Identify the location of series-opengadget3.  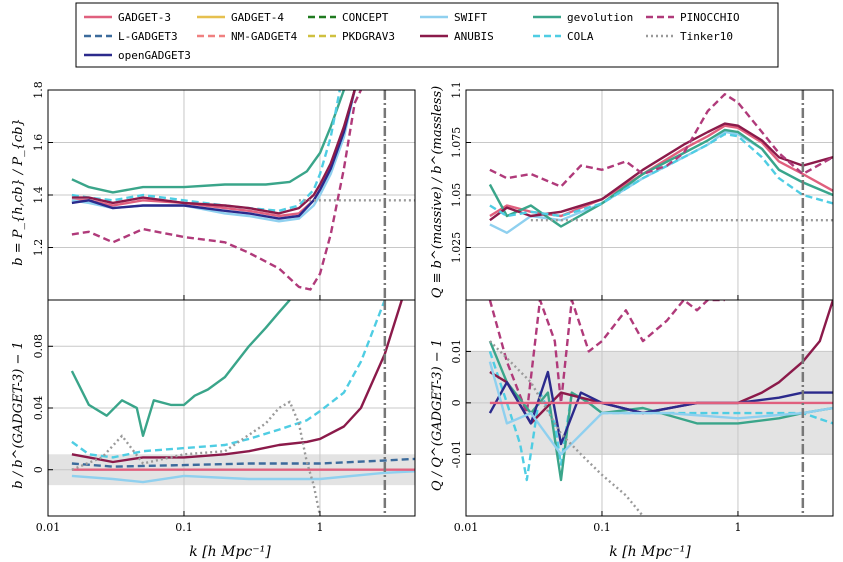
(213, 155).